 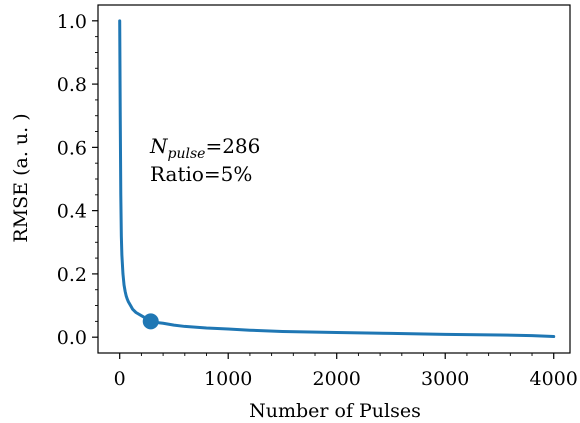 What do you see at coordinates (72, 22) in the screenshot?
I see `y-tick-label: 1.0` at bounding box center [72, 22].